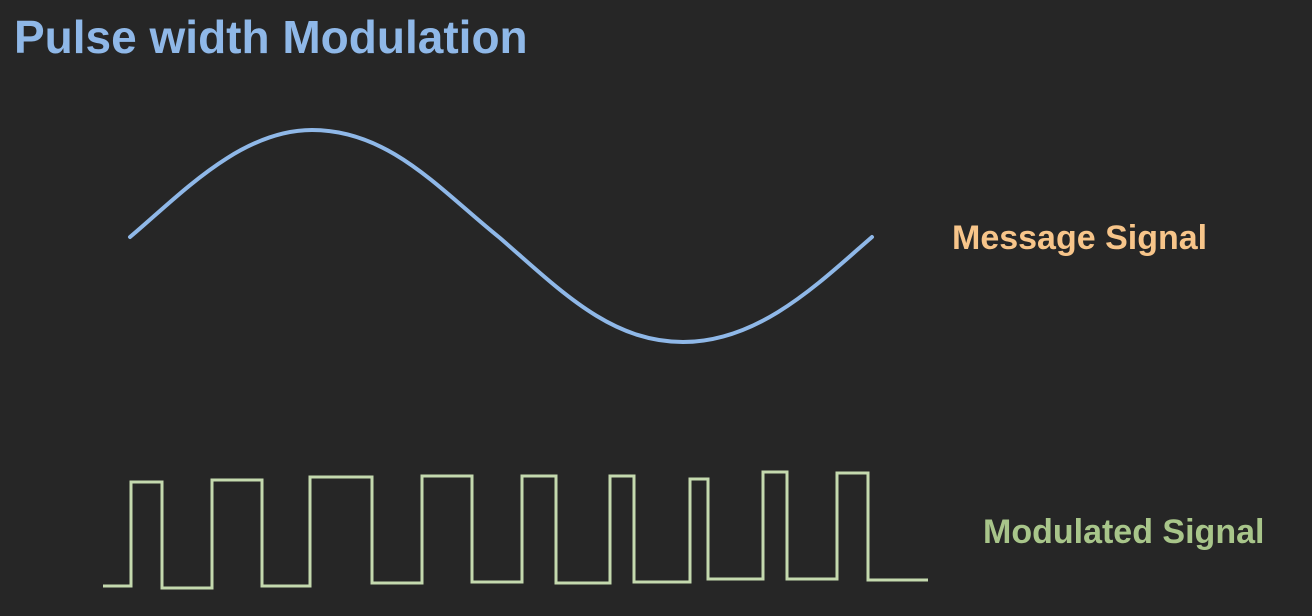 This screenshot has height=616, width=1312. What do you see at coordinates (515, 530) in the screenshot?
I see `modulated-signal-wave` at bounding box center [515, 530].